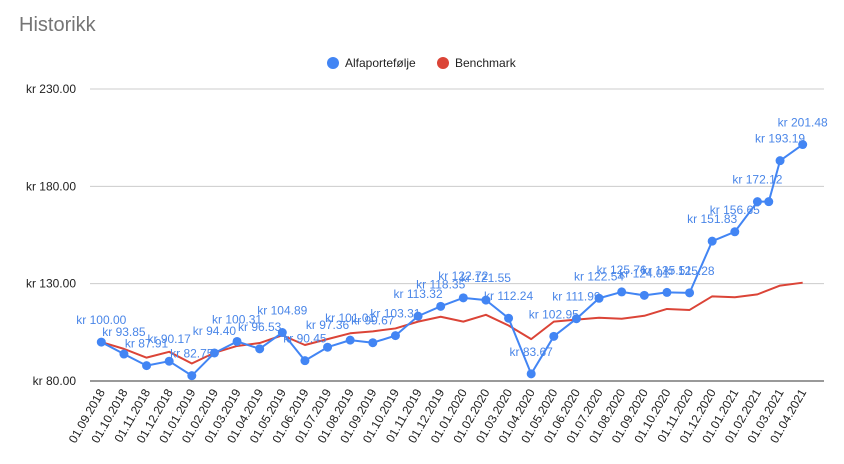  What do you see at coordinates (667, 270) in the screenshot?
I see `data-label: kr 125.51` at bounding box center [667, 270].